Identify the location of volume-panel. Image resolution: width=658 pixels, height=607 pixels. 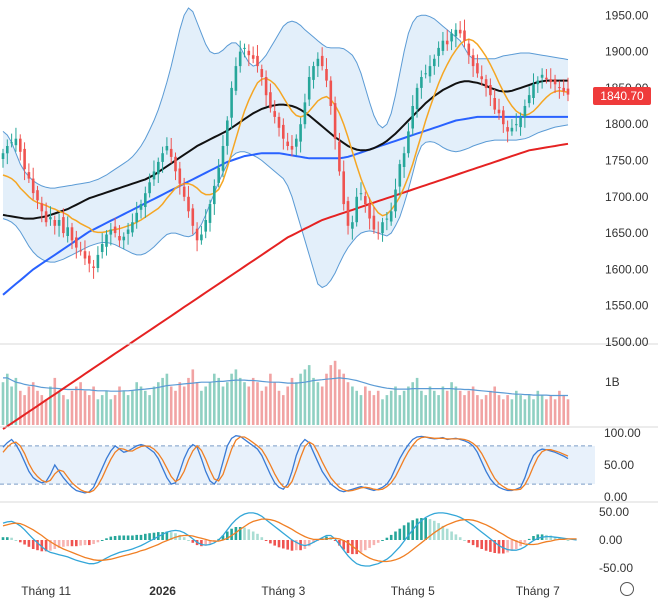
(285, 392).